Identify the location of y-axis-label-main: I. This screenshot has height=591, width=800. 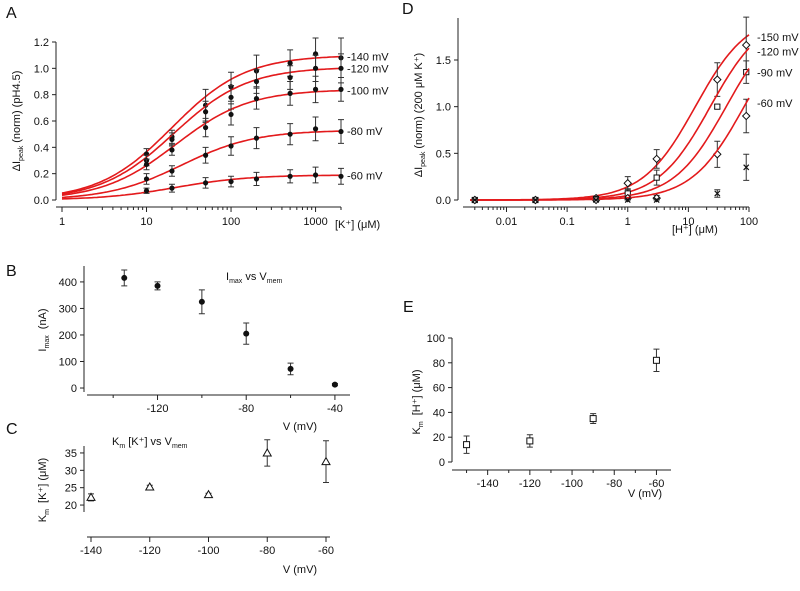
(43, 350).